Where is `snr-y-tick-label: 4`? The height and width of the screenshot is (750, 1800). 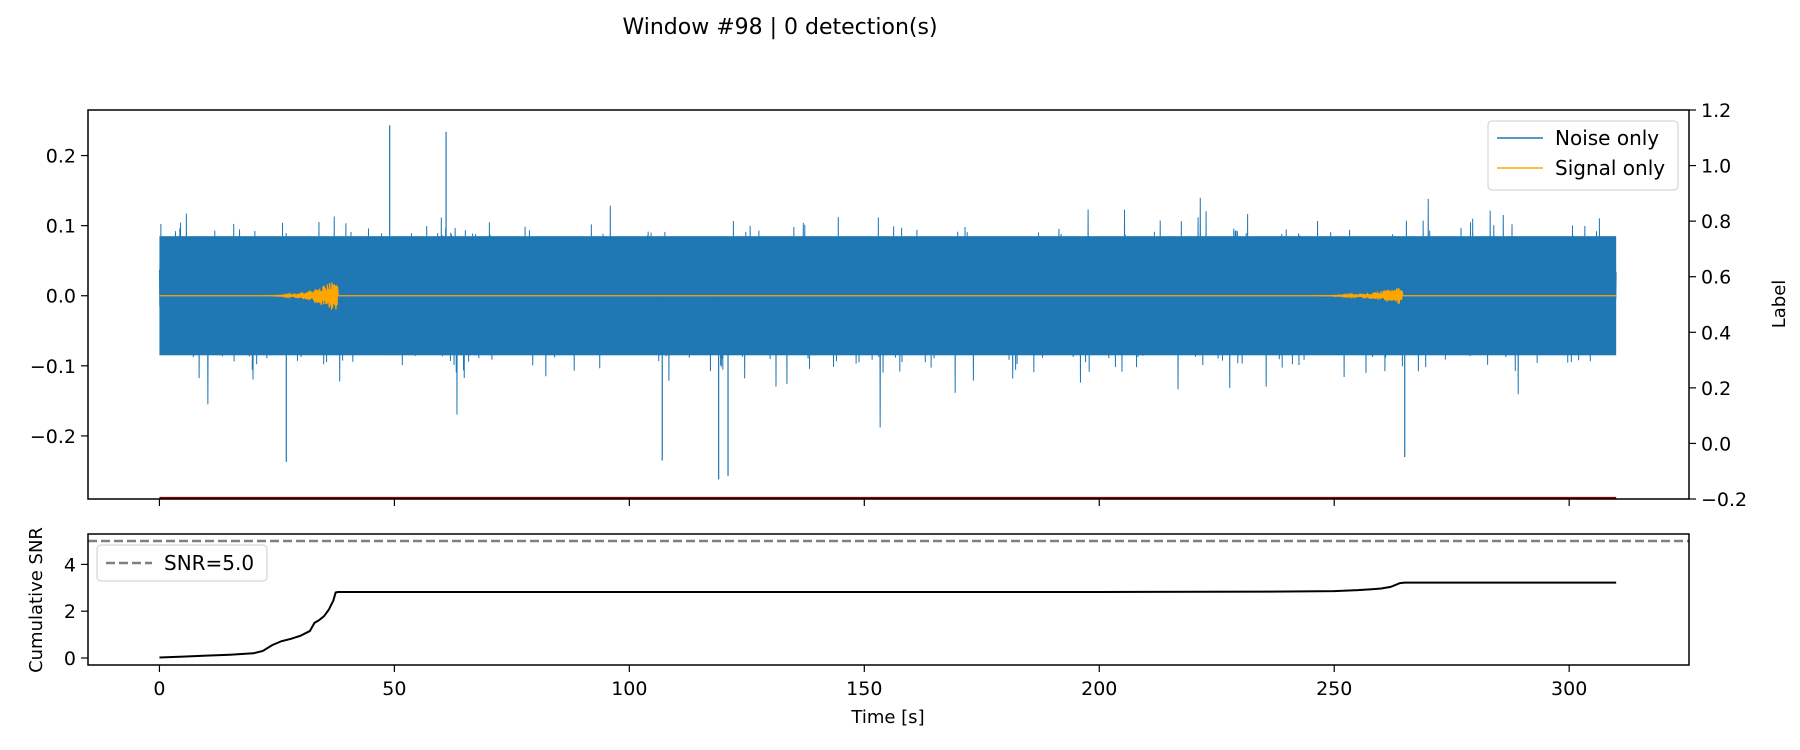
snr-y-tick-label: 4 is located at coordinates (70, 565).